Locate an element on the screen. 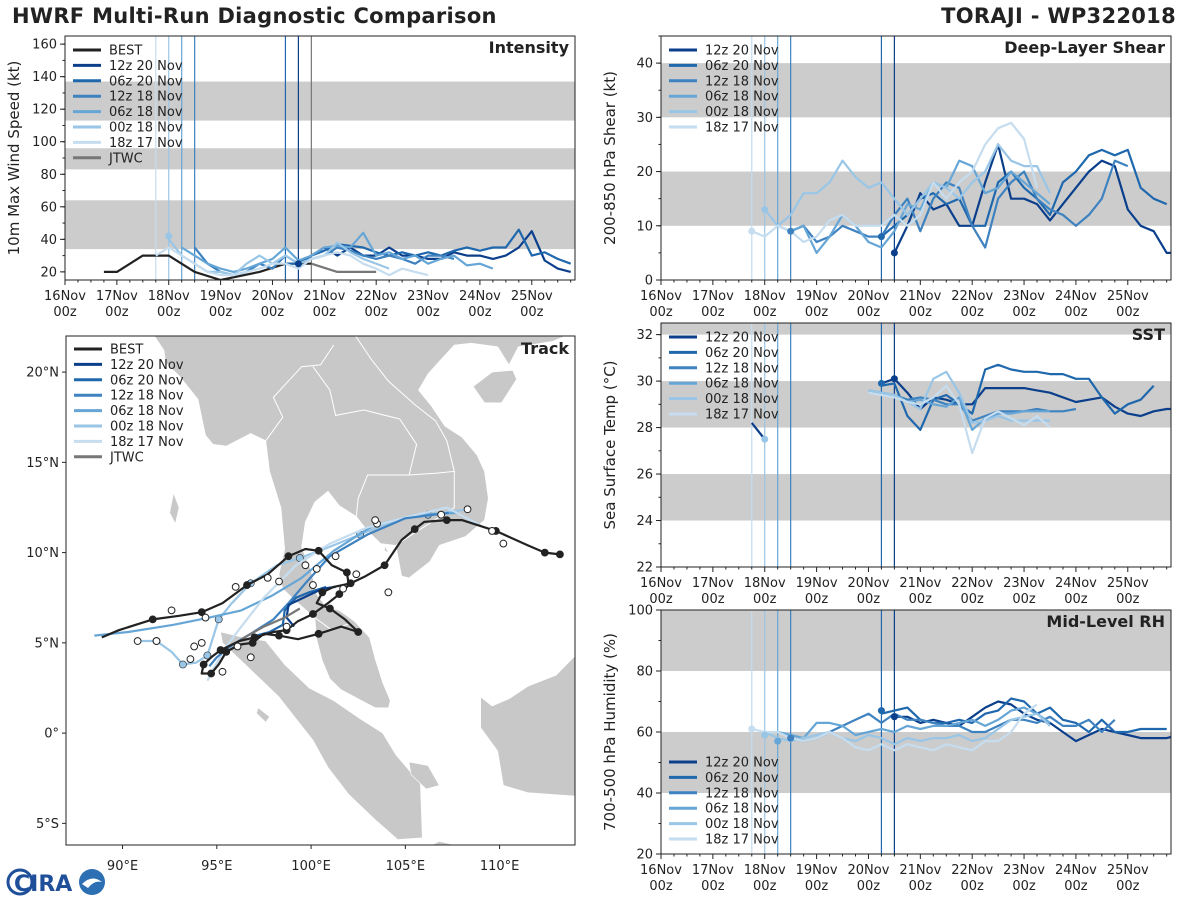  x-tick-label: 21Nov is located at coordinates (920, 296).